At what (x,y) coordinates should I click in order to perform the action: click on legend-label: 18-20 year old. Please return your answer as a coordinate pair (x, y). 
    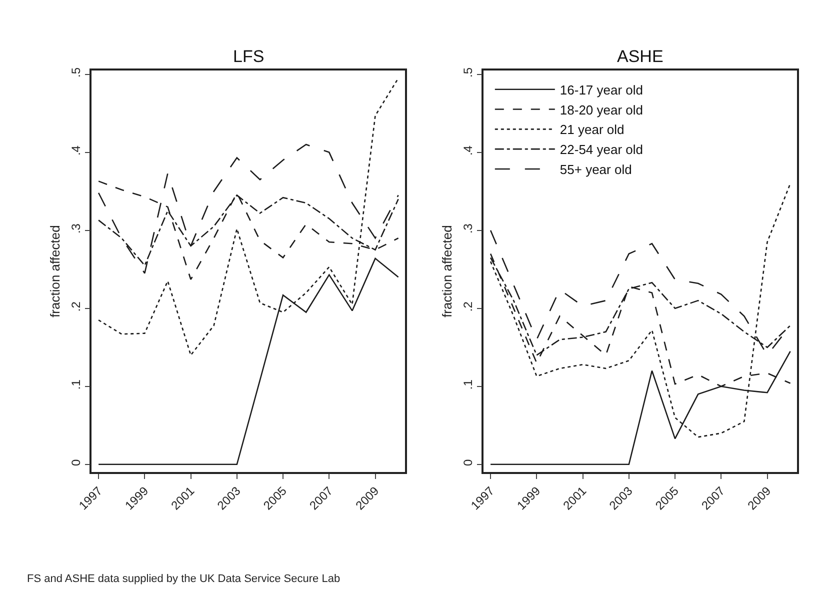
    Looking at the image, I should click on (602, 110).